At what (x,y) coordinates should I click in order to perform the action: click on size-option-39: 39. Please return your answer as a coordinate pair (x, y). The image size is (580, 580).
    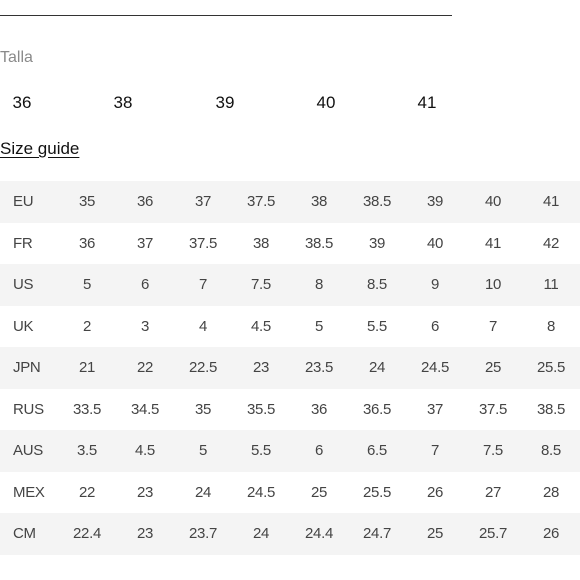
    Looking at the image, I should click on (225, 102).